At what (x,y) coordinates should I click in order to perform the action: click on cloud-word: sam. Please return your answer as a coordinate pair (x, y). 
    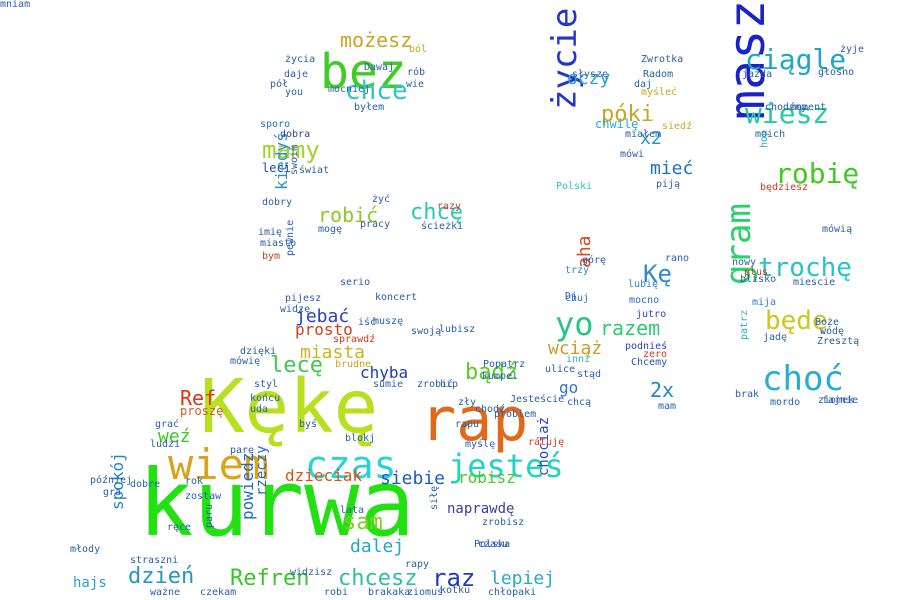
    Looking at the image, I should click on (363, 522).